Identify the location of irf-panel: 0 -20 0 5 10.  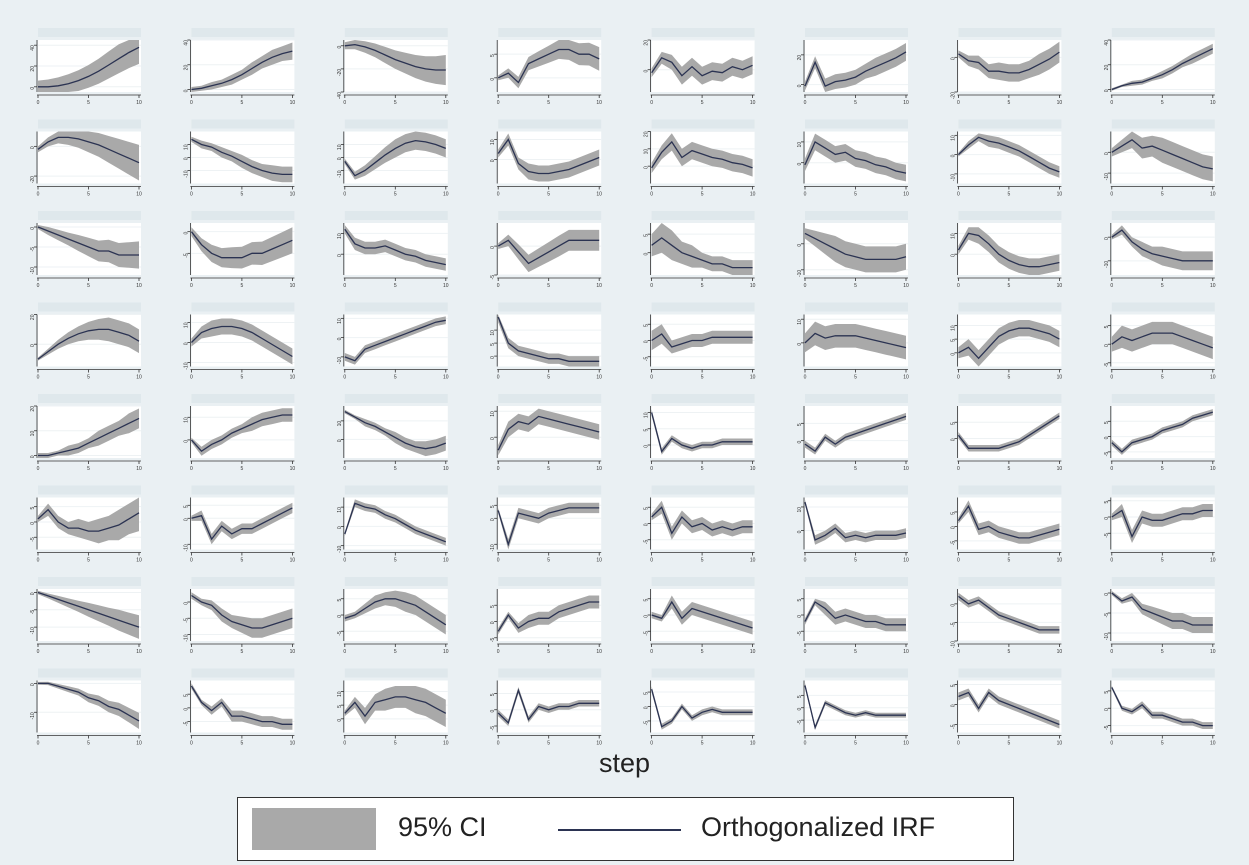
(86, 158).